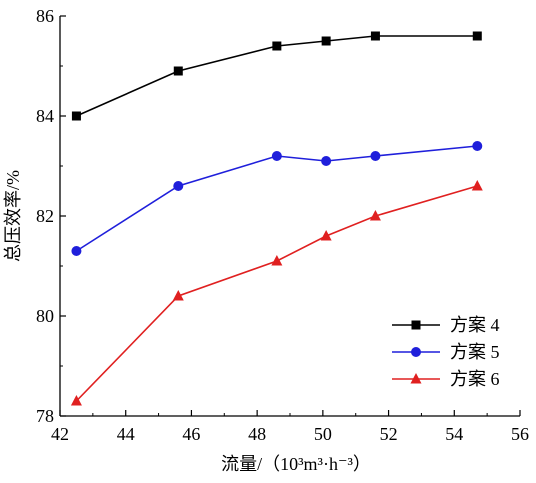 This screenshot has width=536, height=483. I want to click on legend-label-3: 方案 6, so click(475, 379).